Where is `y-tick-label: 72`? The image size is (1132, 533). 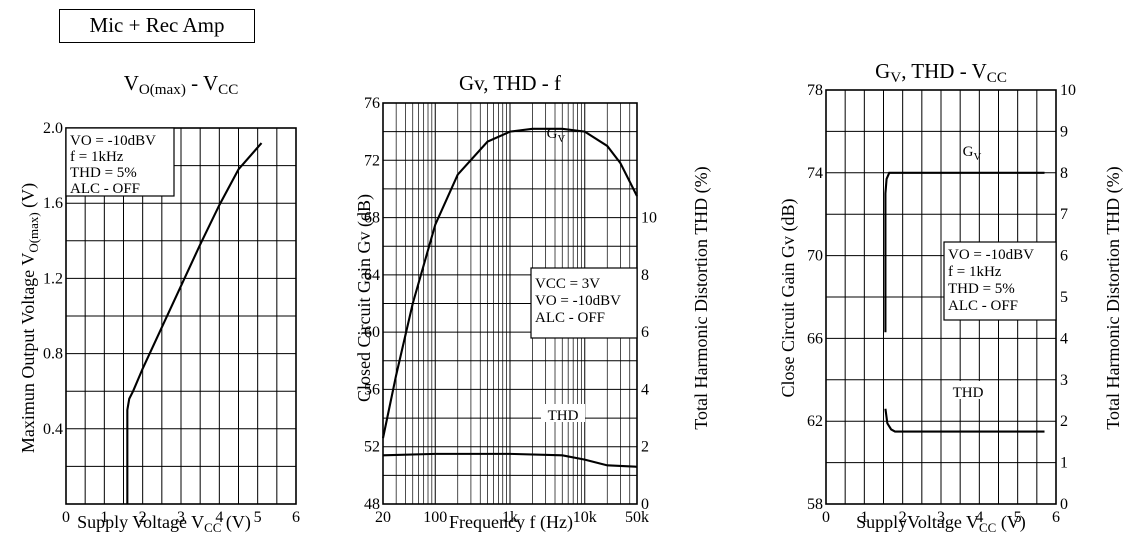 y-tick-label: 72 is located at coordinates (372, 160).